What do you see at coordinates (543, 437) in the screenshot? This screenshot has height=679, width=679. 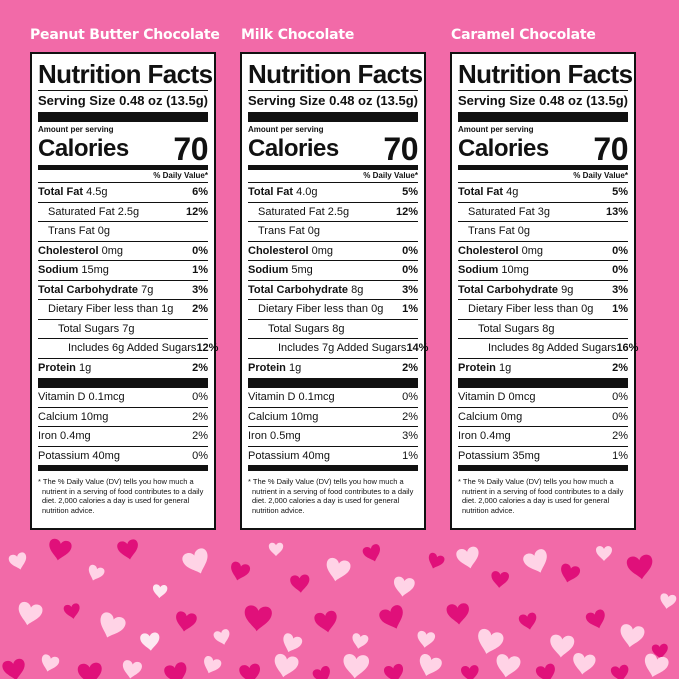 I see `vitamin-row: Iron 0.4mg 2%` at bounding box center [543, 437].